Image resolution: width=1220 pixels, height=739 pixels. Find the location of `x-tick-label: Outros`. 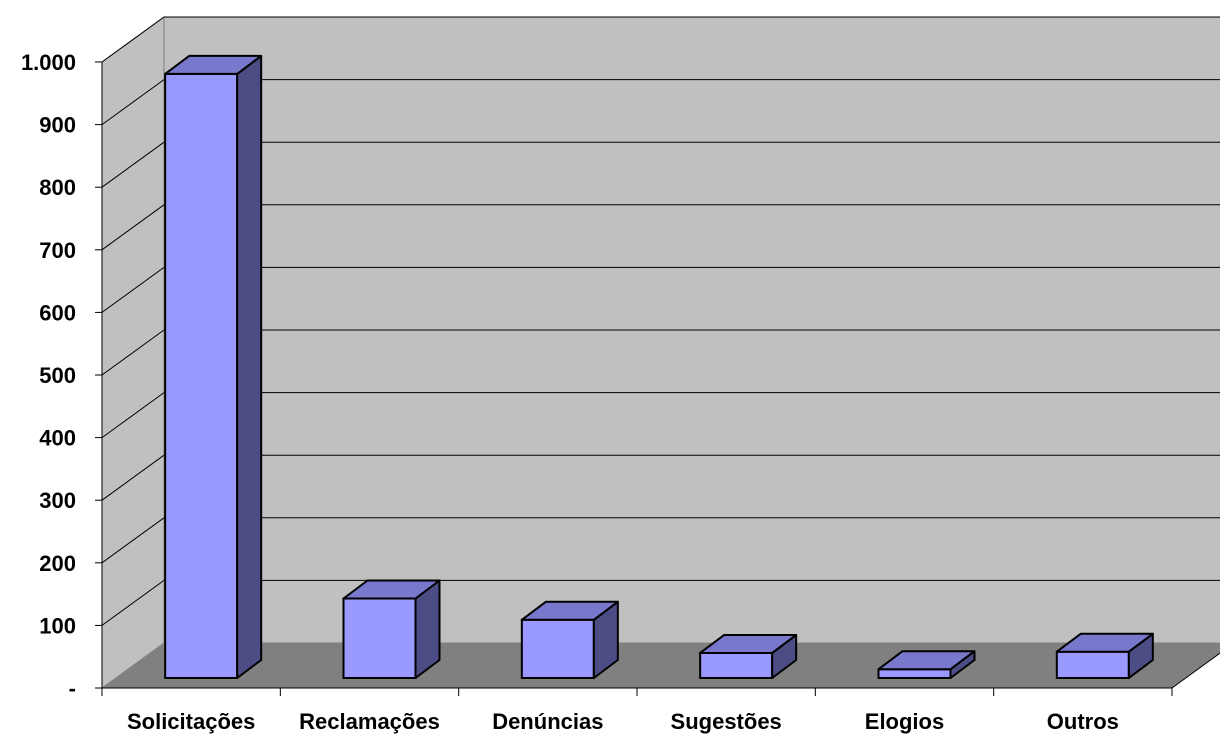

x-tick-label: Outros is located at coordinates (1083, 721).